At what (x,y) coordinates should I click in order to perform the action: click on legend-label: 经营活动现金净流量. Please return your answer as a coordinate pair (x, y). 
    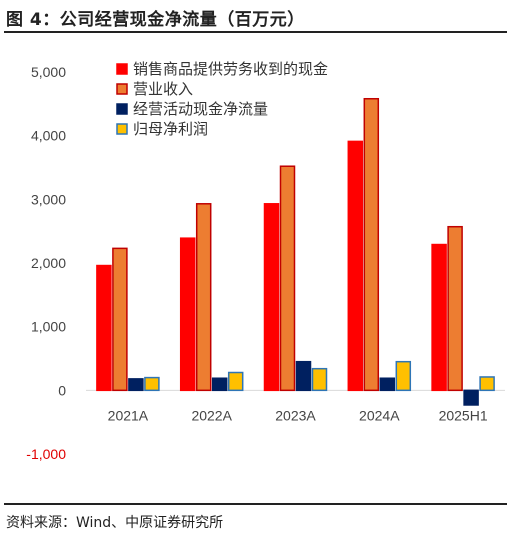
    Looking at the image, I should click on (200, 109).